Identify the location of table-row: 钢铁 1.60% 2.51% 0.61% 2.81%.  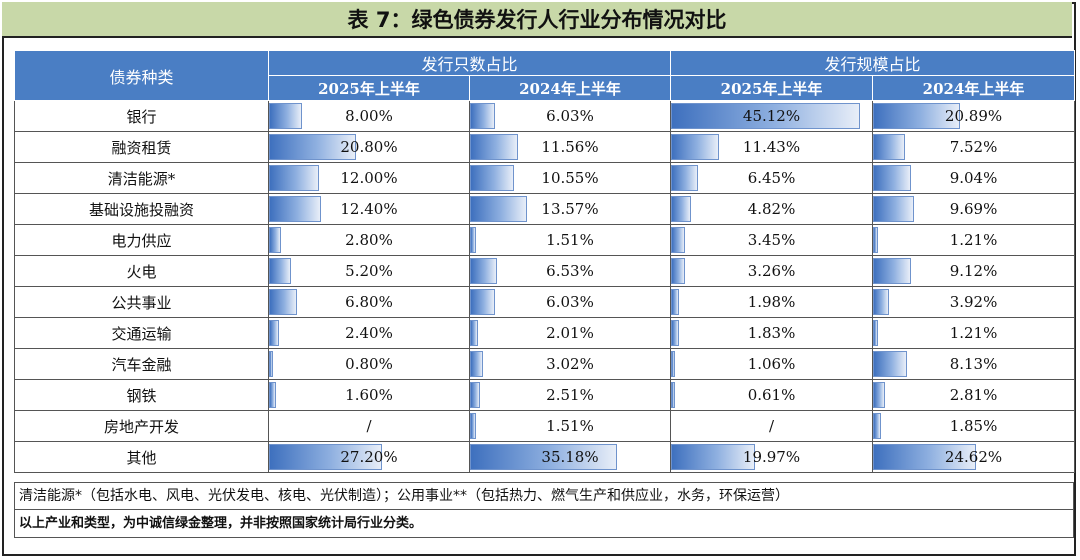
(545, 395).